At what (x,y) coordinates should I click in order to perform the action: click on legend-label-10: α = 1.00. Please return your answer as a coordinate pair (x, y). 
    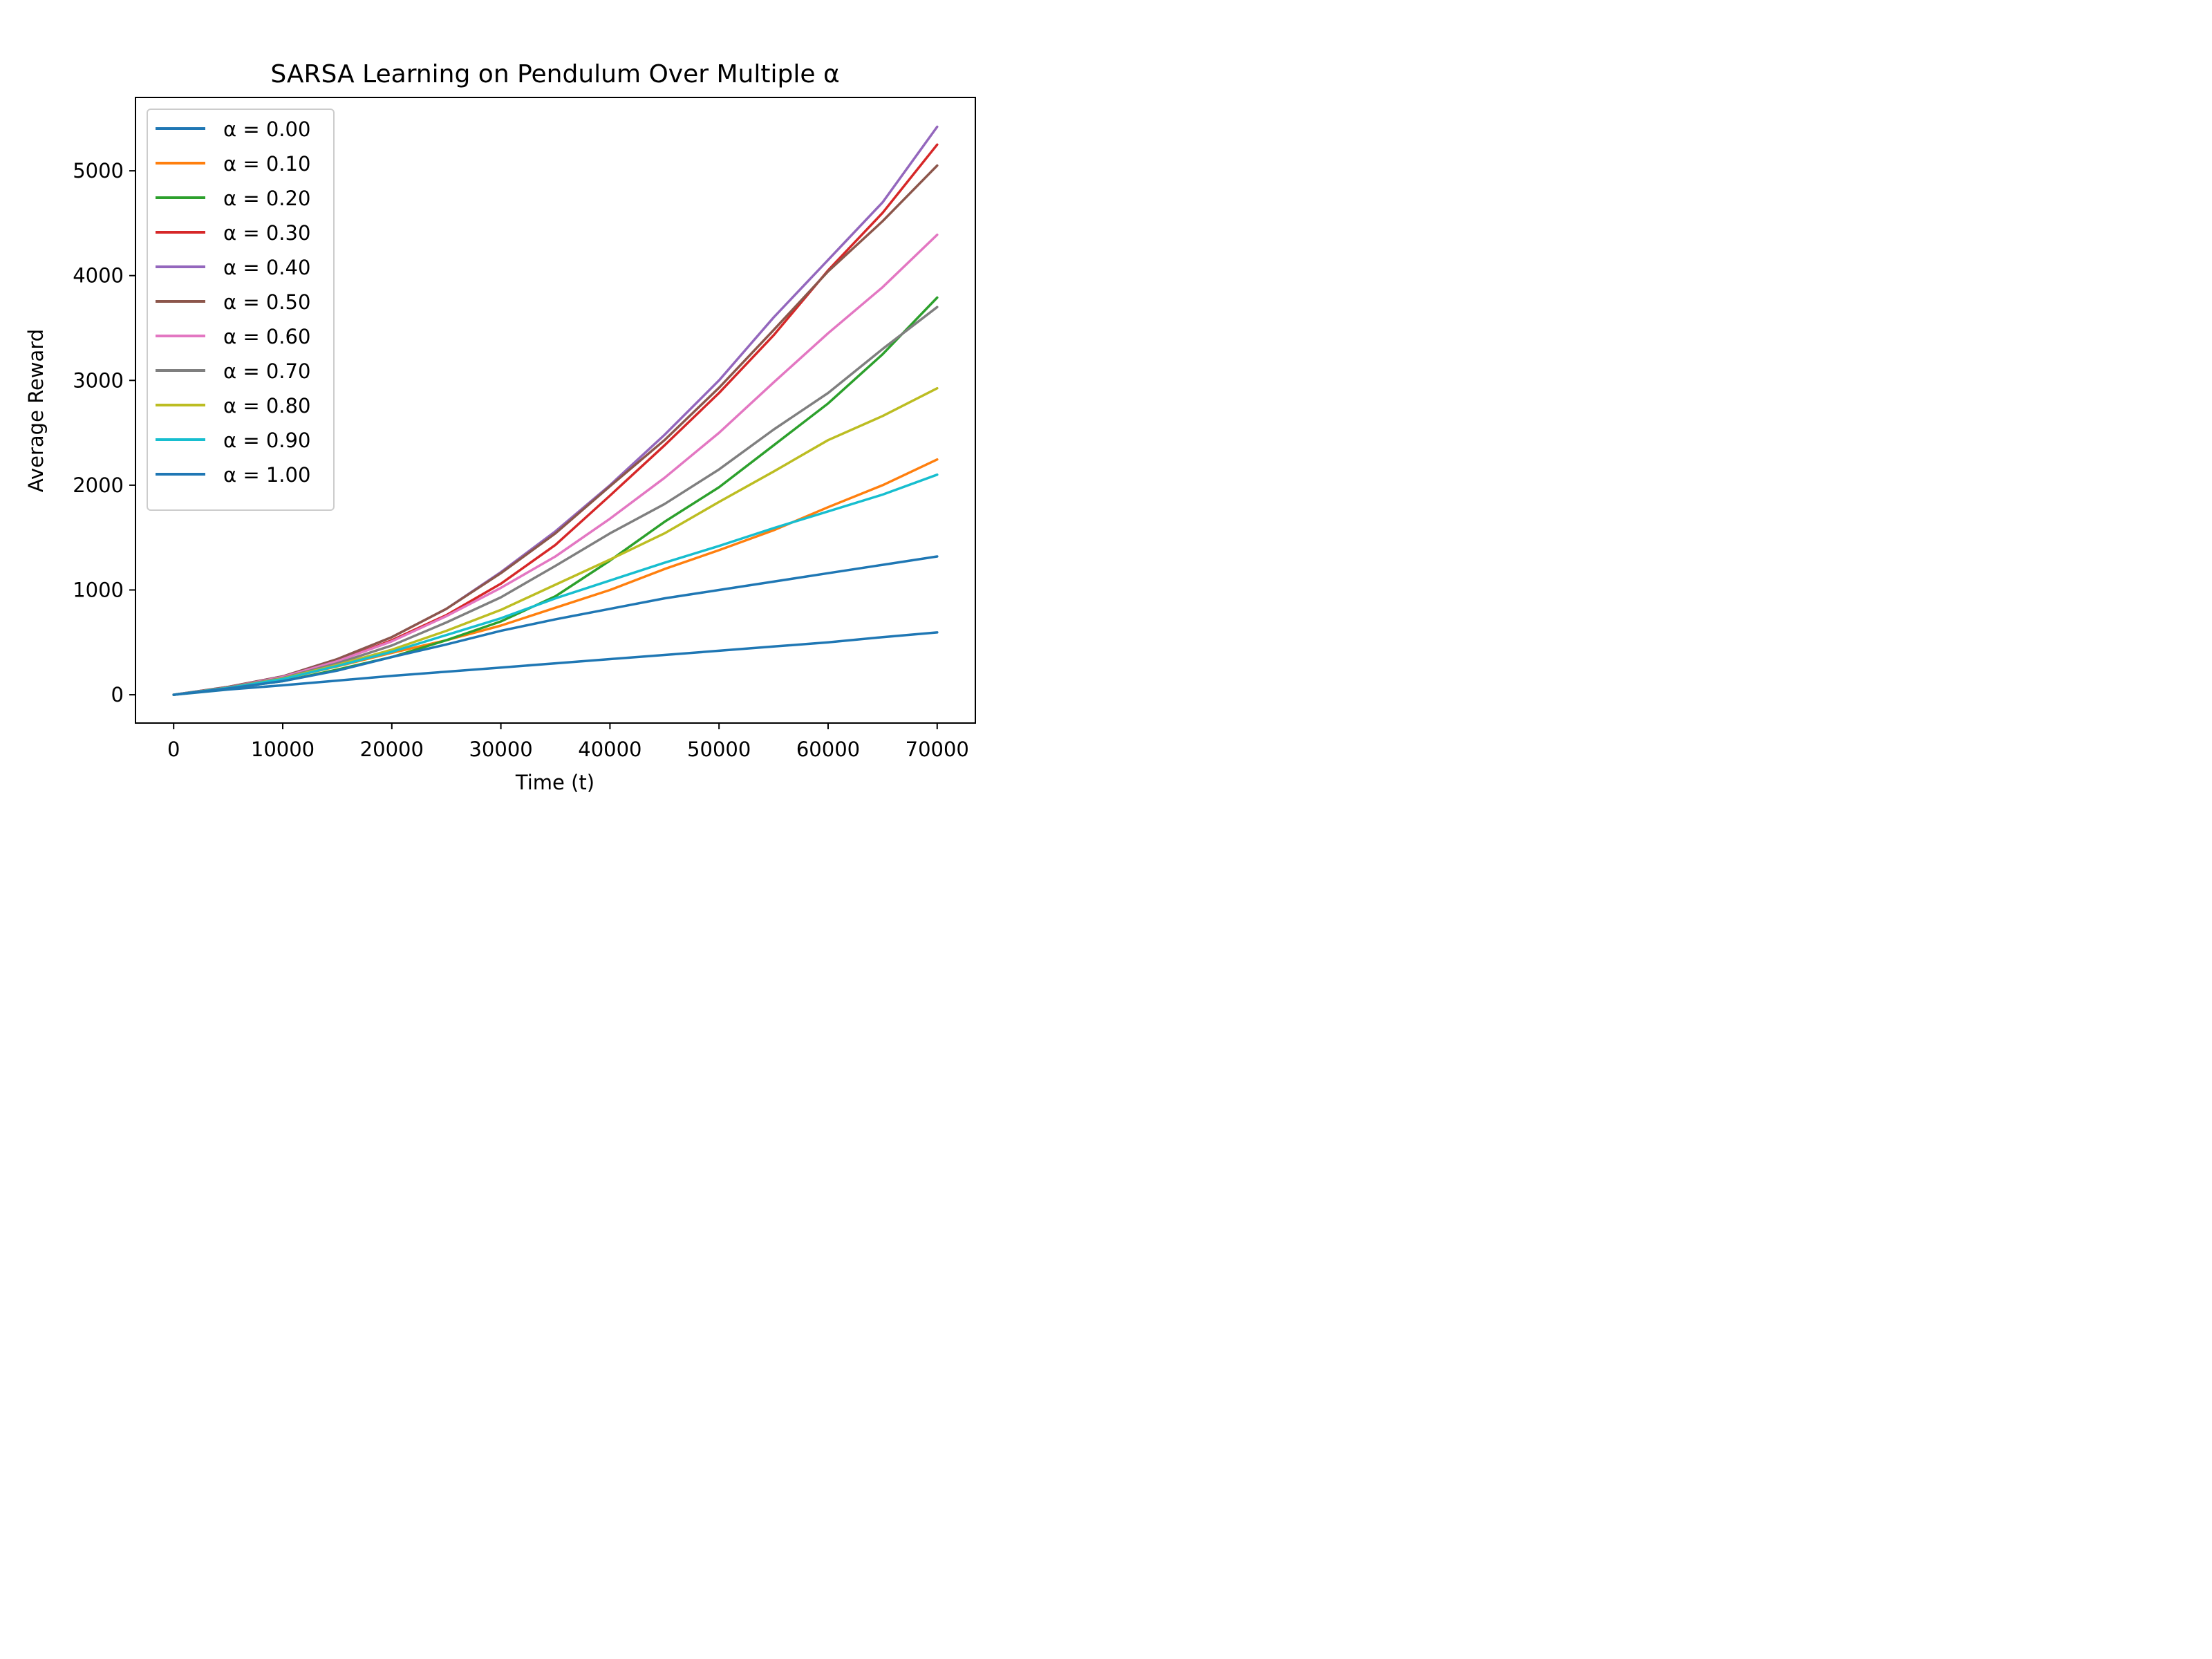
    Looking at the image, I should click on (266, 475).